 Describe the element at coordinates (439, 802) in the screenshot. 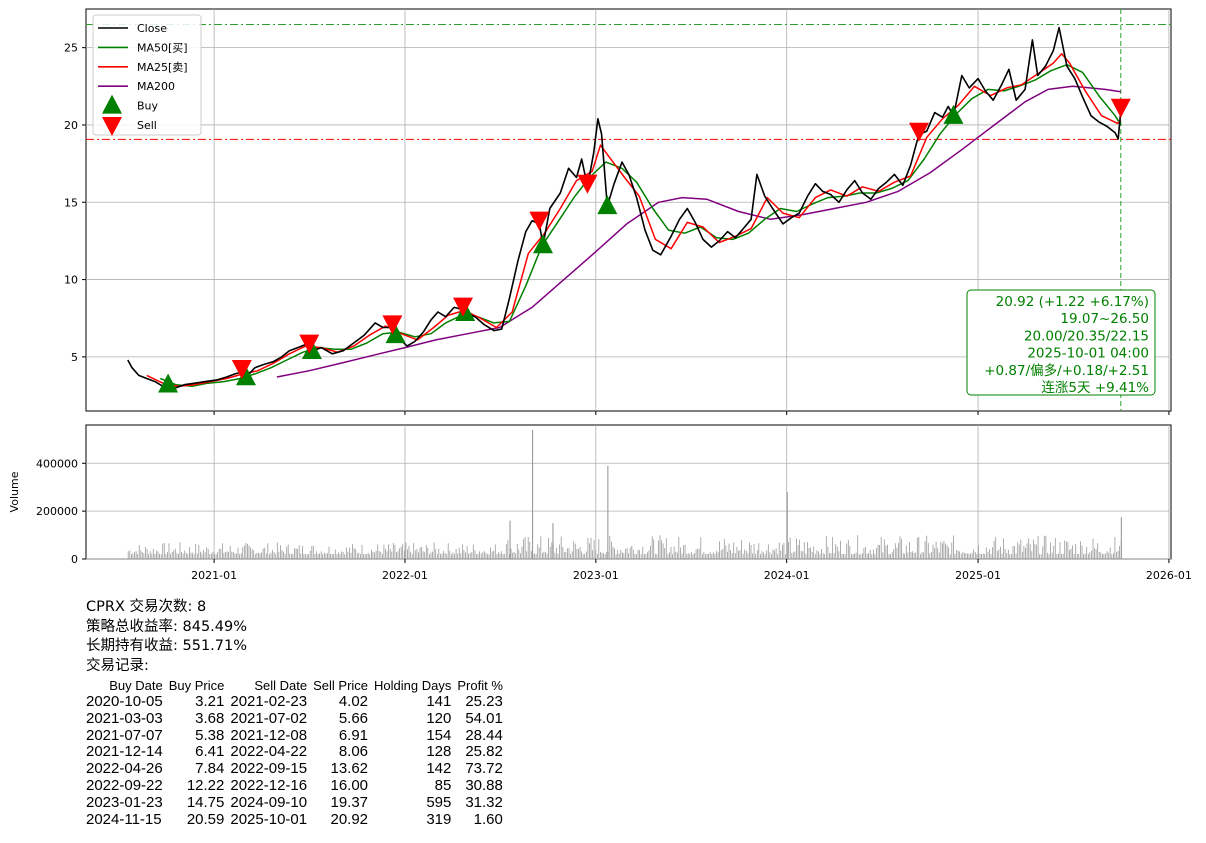

I see `cell-holding-days: 595` at that location.